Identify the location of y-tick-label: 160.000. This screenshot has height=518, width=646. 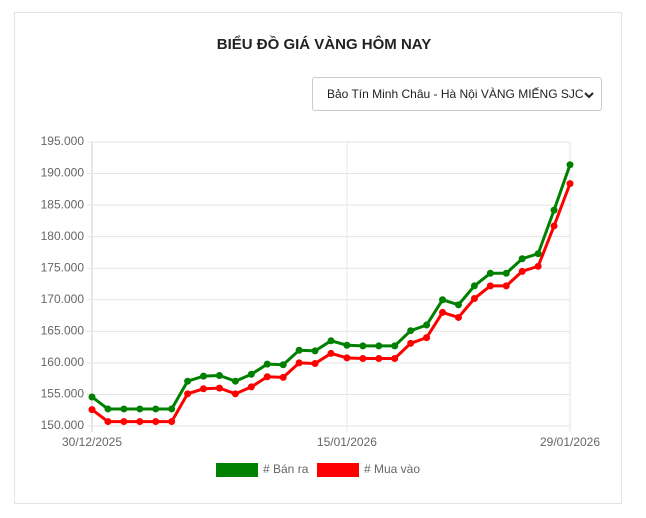
(63, 362).